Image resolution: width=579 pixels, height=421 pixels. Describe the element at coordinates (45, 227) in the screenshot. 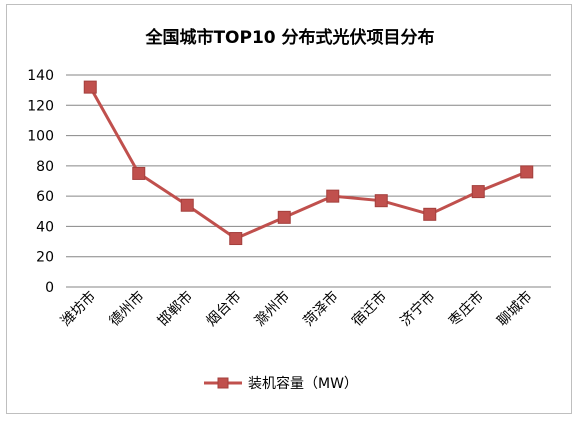

I see `y-tick-label: 40` at that location.